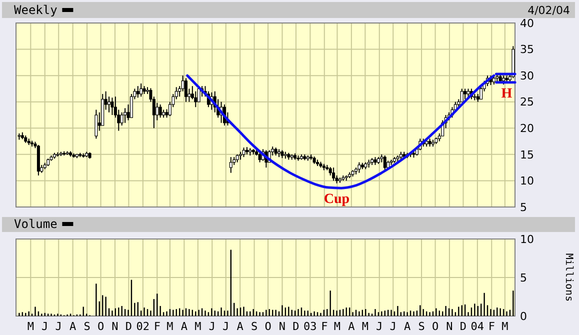 The width and height of the screenshot is (579, 335). I want to click on y-tick-label: 30, so click(527, 75).